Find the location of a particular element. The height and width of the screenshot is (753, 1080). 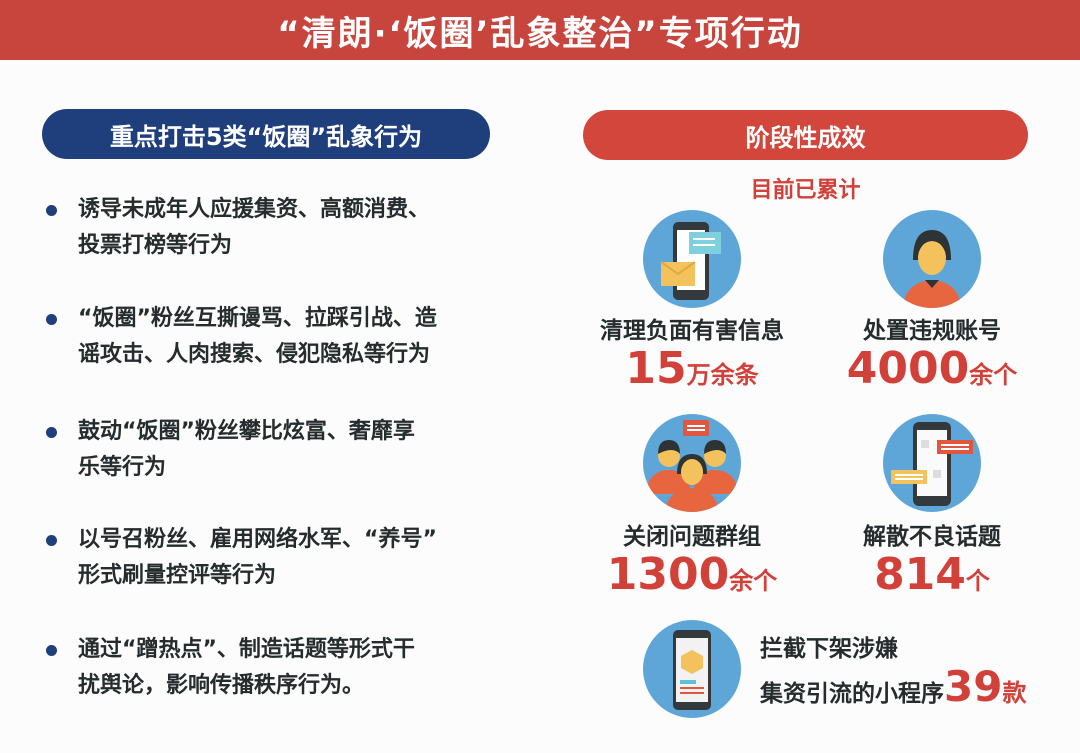

stat-value: 1300 is located at coordinates (668, 574).